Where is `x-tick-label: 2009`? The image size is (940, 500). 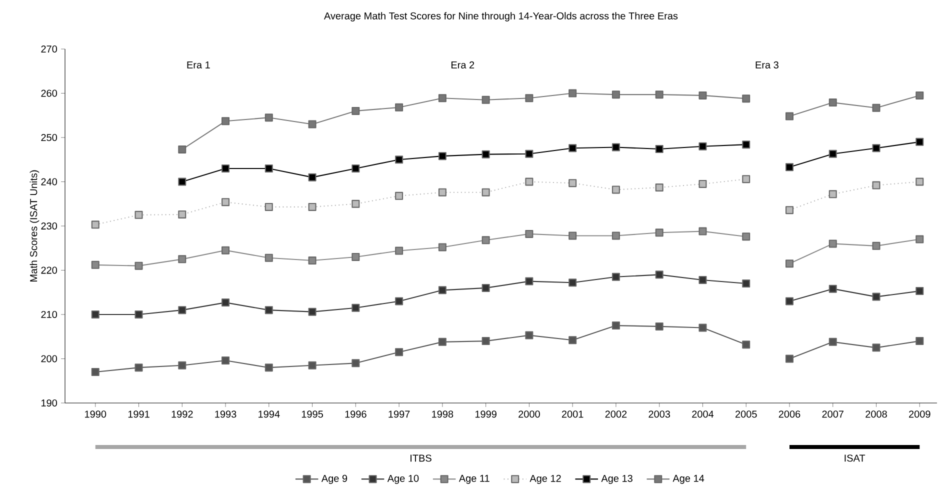 x-tick-label: 2009 is located at coordinates (919, 414).